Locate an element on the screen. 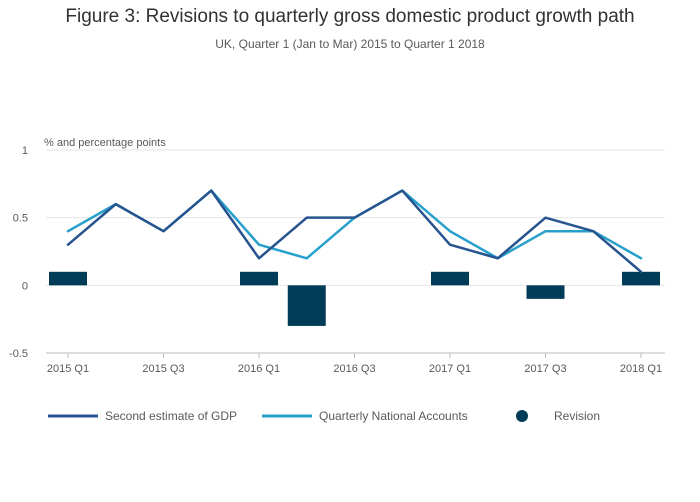 This screenshot has height=502, width=700. legend-label: Second estimate of GDP is located at coordinates (171, 416).